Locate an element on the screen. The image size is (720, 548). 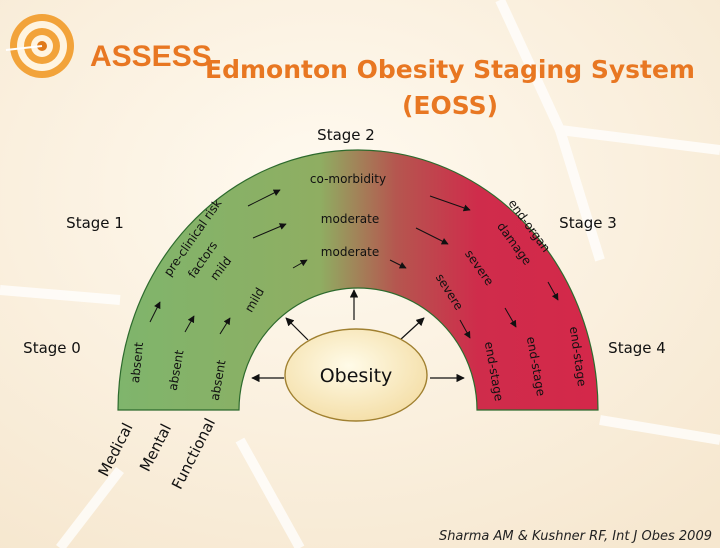
page-title: Edmonton Obesity Staging System is located at coordinates (450, 69).